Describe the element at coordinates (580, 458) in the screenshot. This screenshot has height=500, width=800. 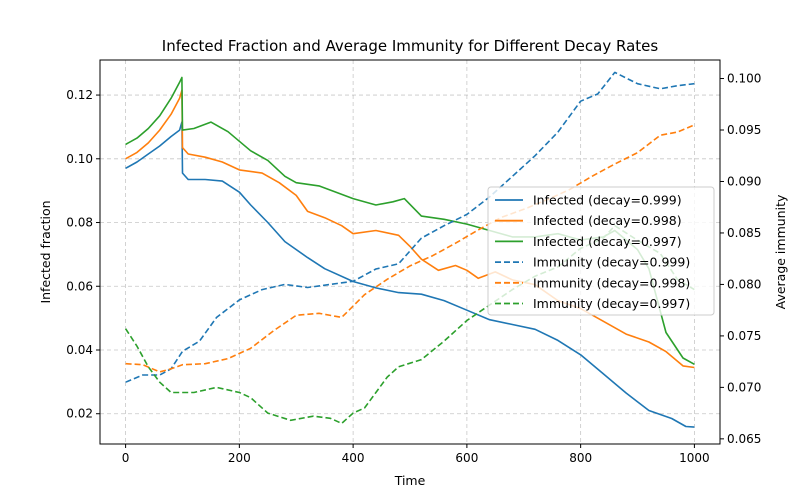
I see `x-tick-label: 800` at that location.